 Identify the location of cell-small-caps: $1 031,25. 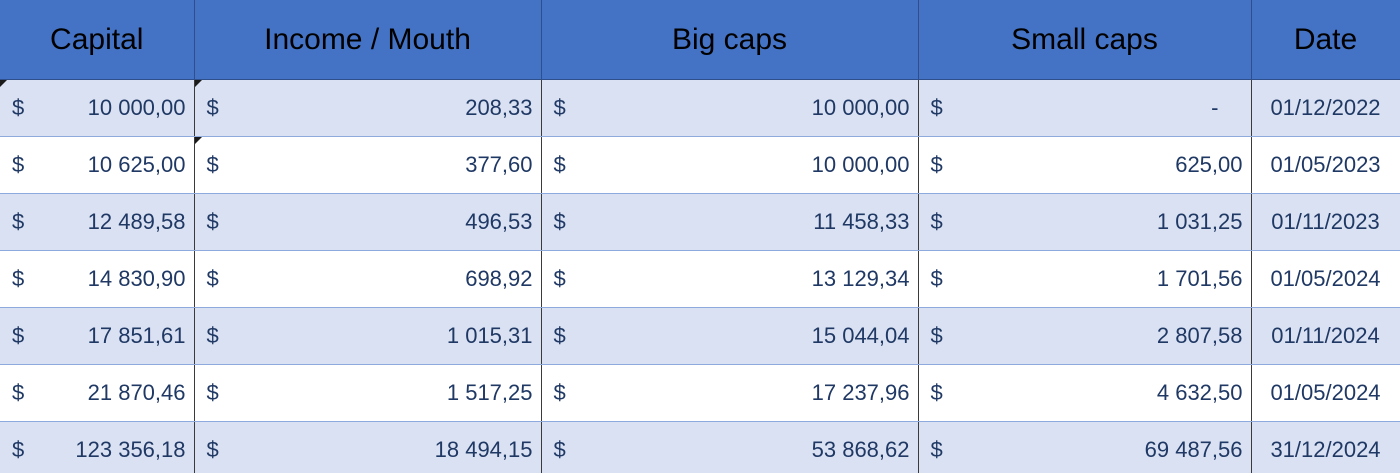
(1085, 222).